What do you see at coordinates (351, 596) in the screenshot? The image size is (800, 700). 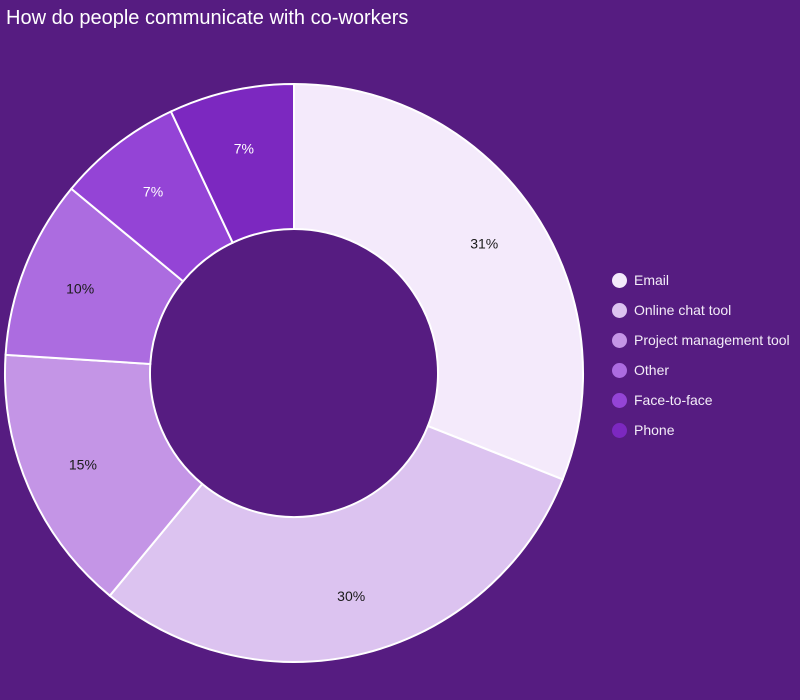 I see `data-label-online-chat-tool: 30%` at bounding box center [351, 596].